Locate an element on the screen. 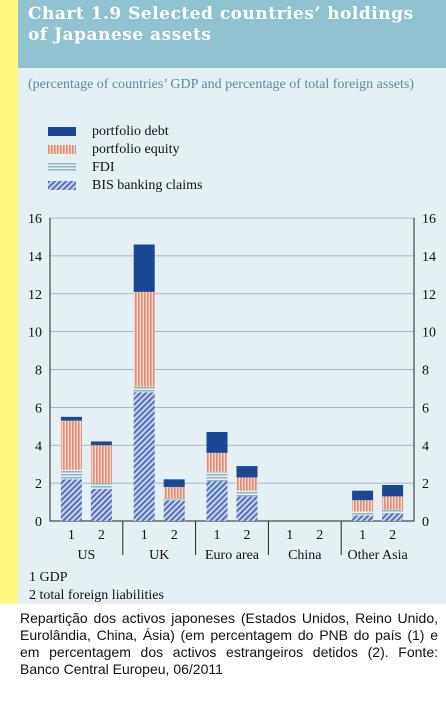 The height and width of the screenshot is (710, 446). legend-item: portfolio equity is located at coordinates (158, 151).